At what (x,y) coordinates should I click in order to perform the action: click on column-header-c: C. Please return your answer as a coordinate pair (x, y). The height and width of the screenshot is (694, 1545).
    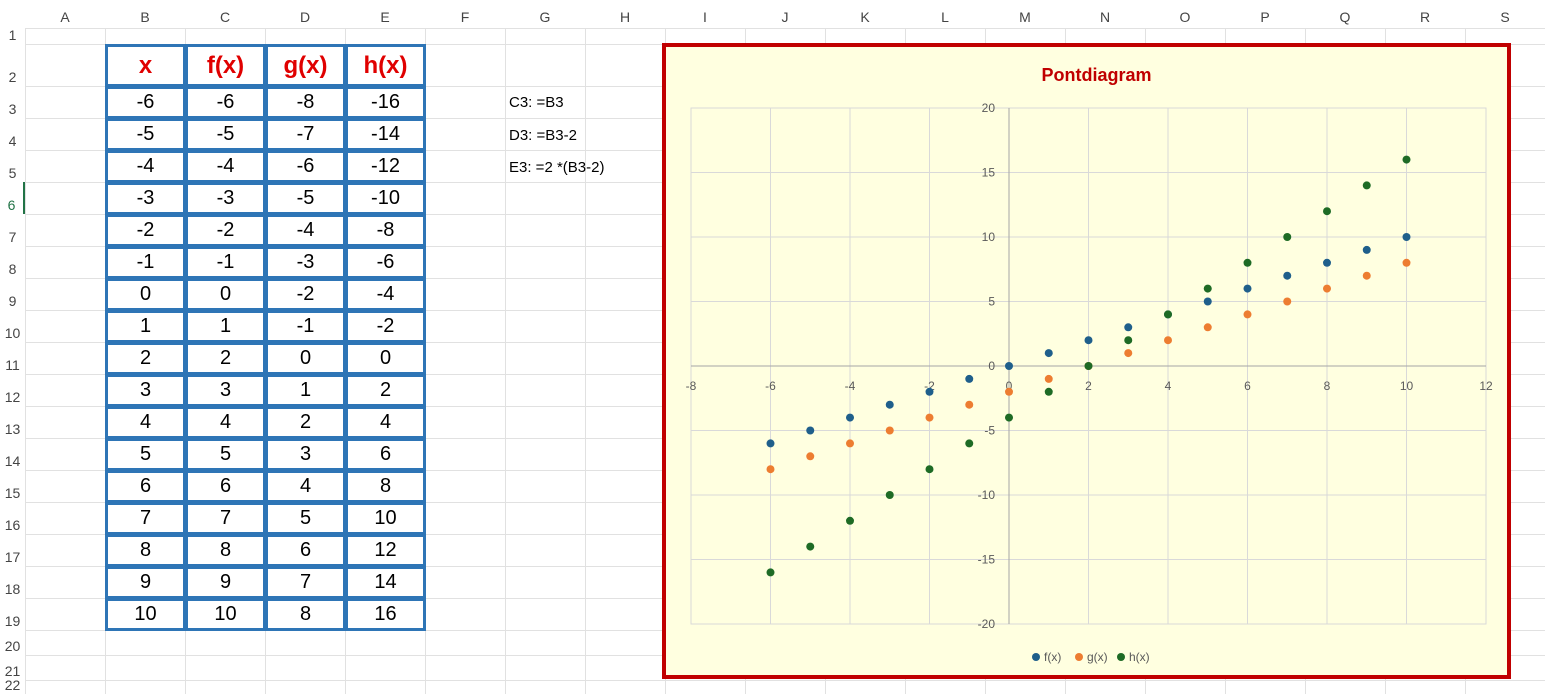
    Looking at the image, I should click on (225, 14).